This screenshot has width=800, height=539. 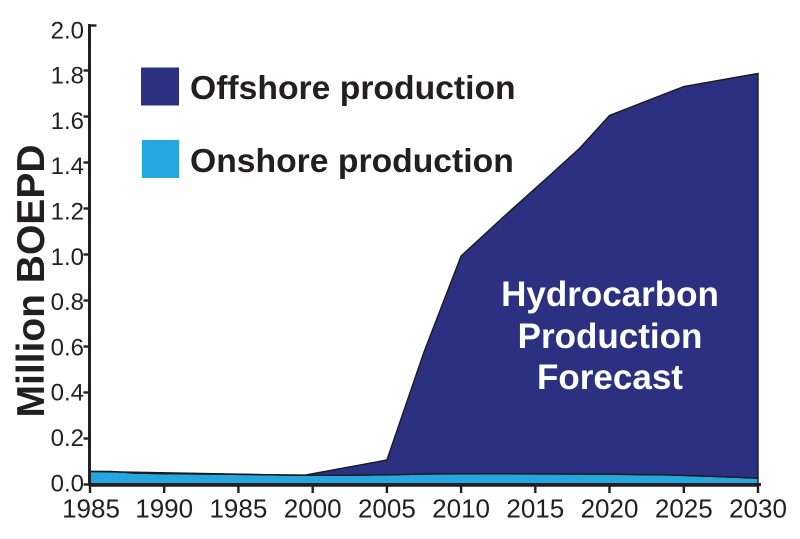 What do you see at coordinates (67, 257) in the screenshot?
I see `svg-text: 1.0` at bounding box center [67, 257].